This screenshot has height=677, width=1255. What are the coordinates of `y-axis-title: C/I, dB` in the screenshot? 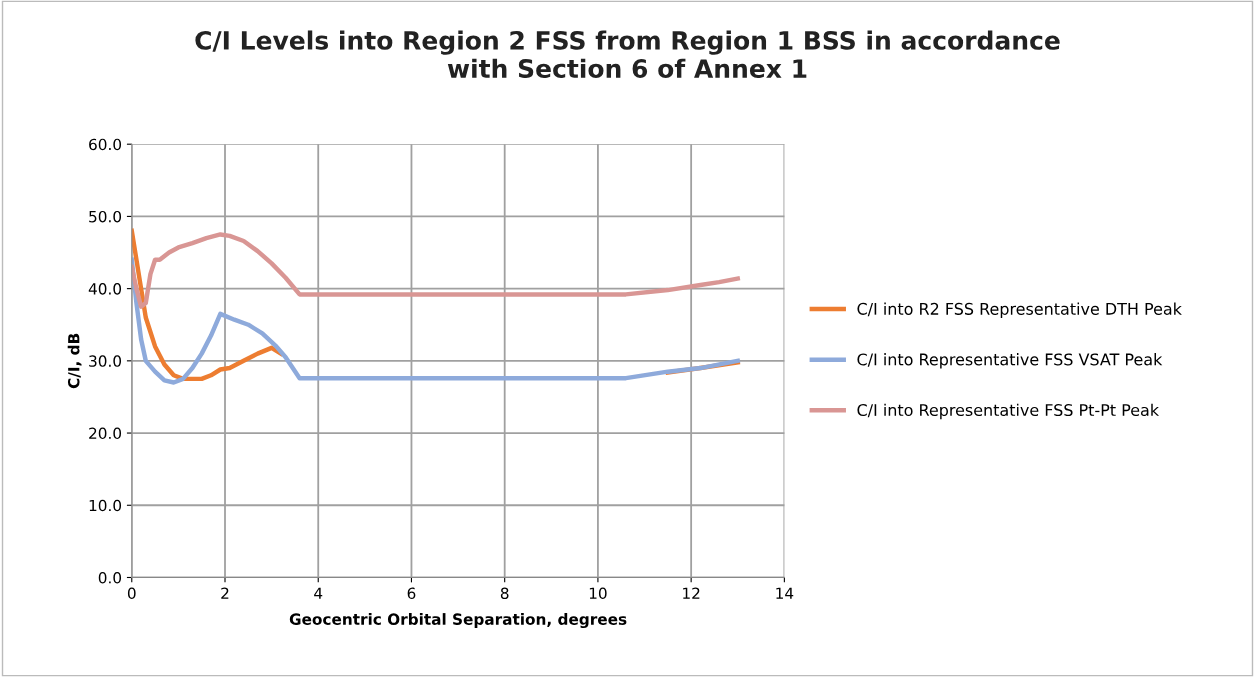 It's located at (74, 361).